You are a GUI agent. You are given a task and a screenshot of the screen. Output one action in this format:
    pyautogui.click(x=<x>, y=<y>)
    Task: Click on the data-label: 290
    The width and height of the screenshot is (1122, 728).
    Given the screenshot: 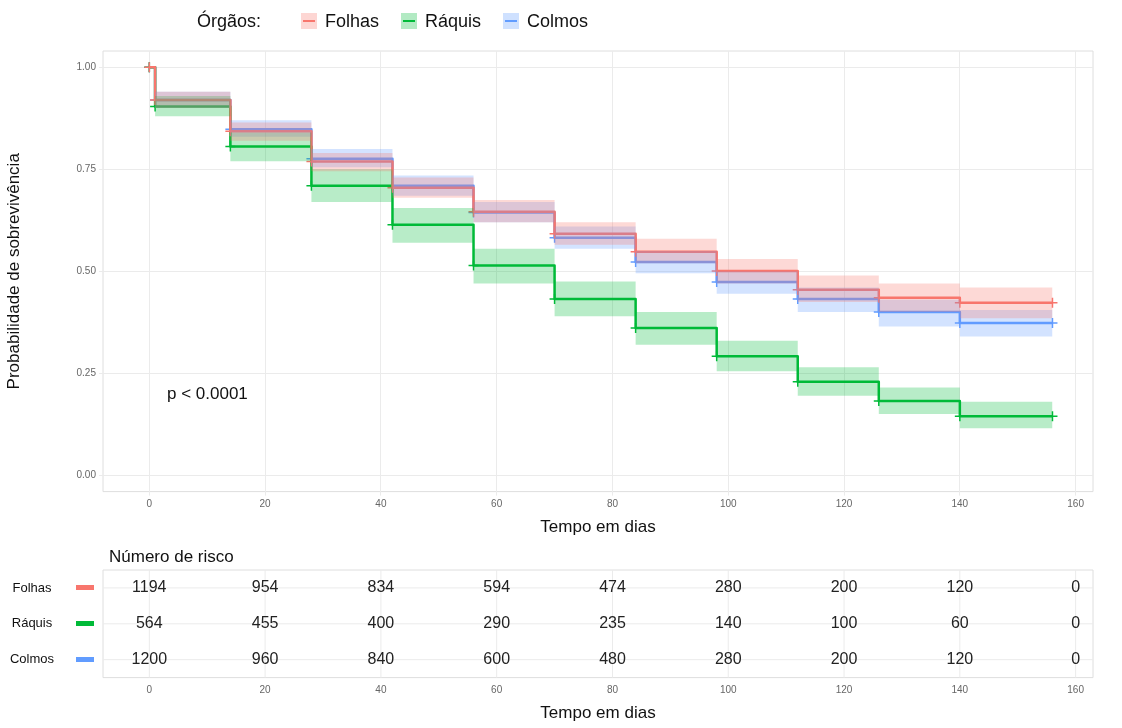 What is the action you would take?
    pyautogui.click(x=497, y=623)
    